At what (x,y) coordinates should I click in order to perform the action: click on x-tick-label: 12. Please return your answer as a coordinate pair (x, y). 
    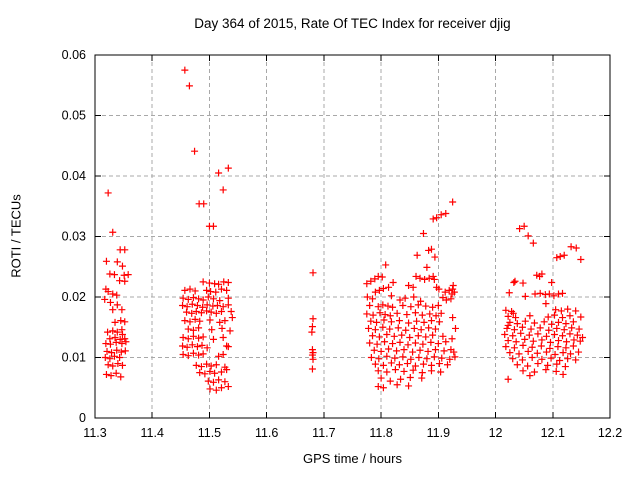
    Looking at the image, I should click on (496, 433).